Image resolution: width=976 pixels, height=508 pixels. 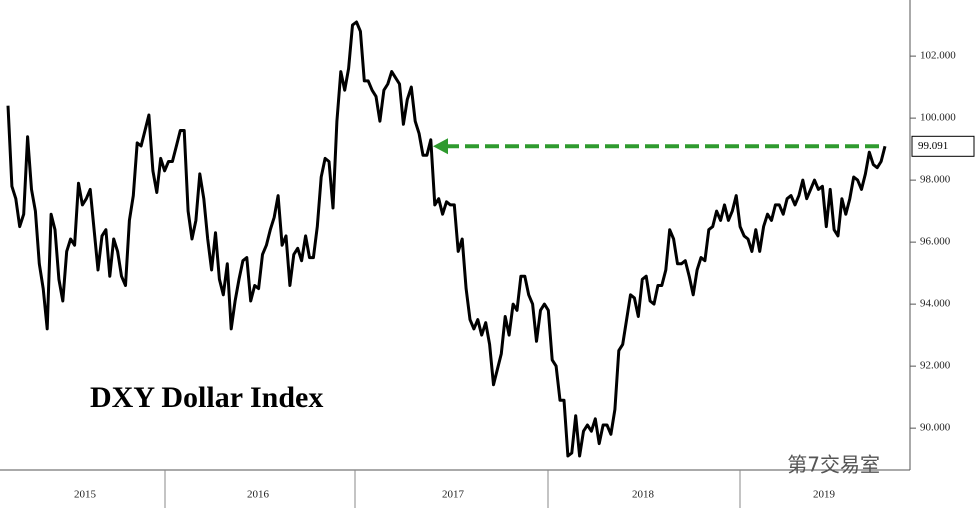 I want to click on x-tick-label: 2018, so click(x=643, y=495).